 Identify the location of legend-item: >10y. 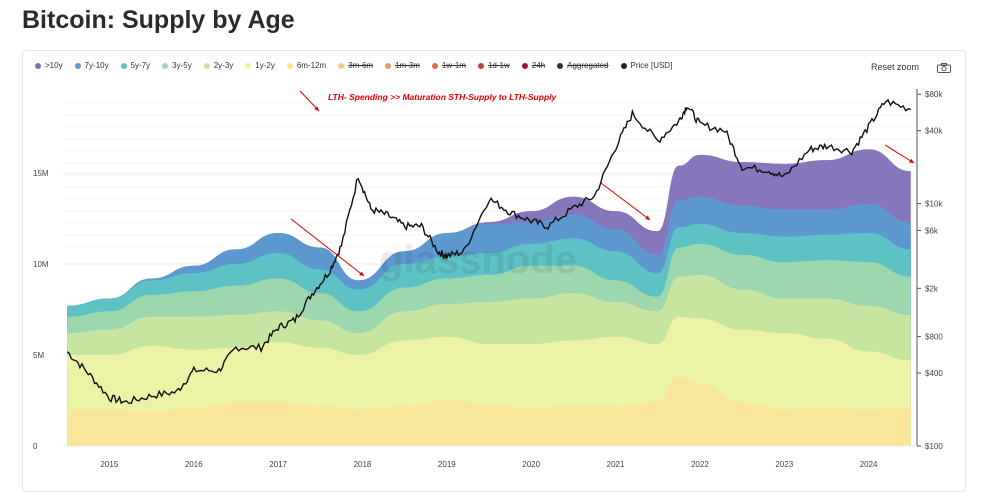
(49, 65).